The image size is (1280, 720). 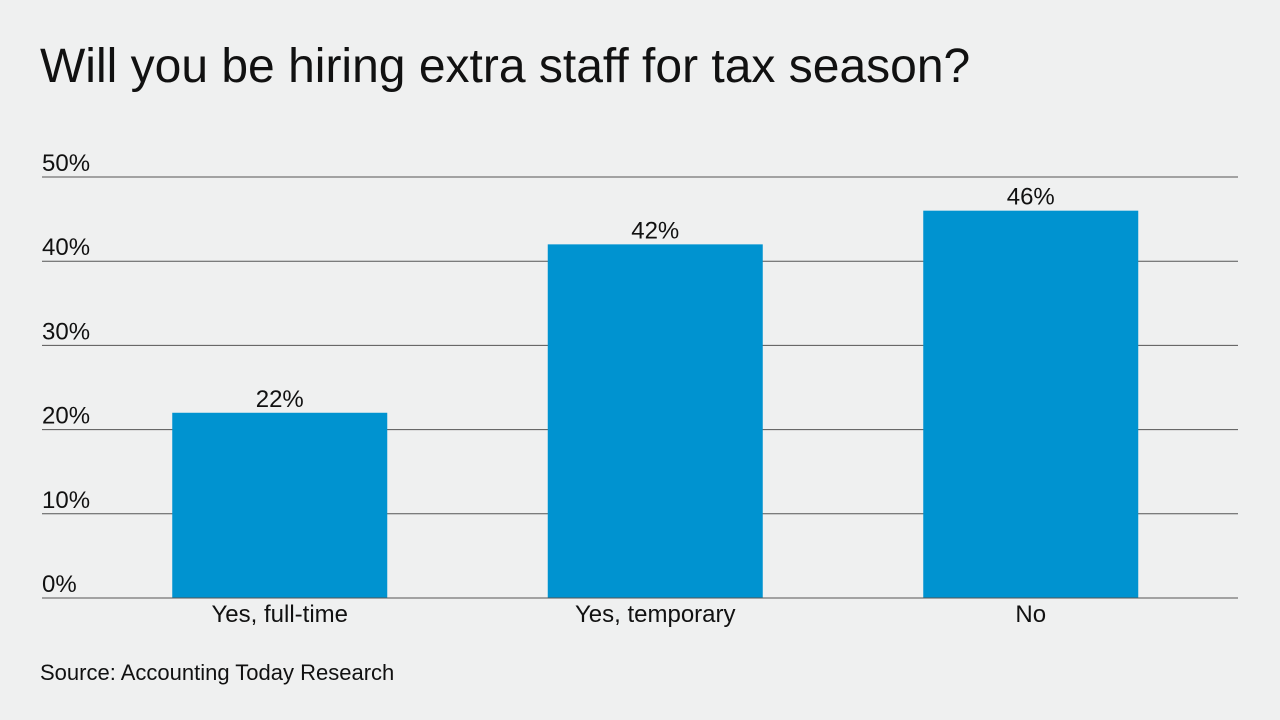 I want to click on x-tick-label: No, so click(x=1030, y=614).